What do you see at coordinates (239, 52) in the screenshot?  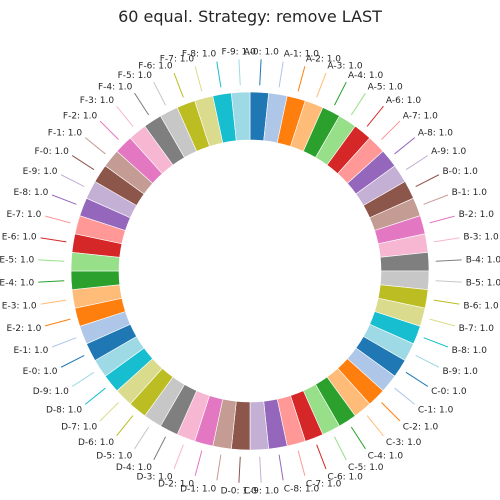 I see `slice-label-f-9: F-9: 1.0` at bounding box center [239, 52].